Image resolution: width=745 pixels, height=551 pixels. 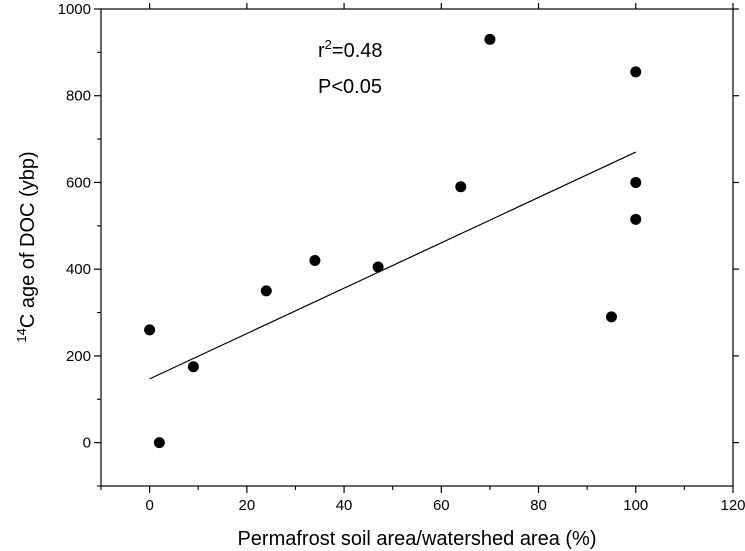 What do you see at coordinates (74, 9) in the screenshot?
I see `y-tick-label: 1000` at bounding box center [74, 9].